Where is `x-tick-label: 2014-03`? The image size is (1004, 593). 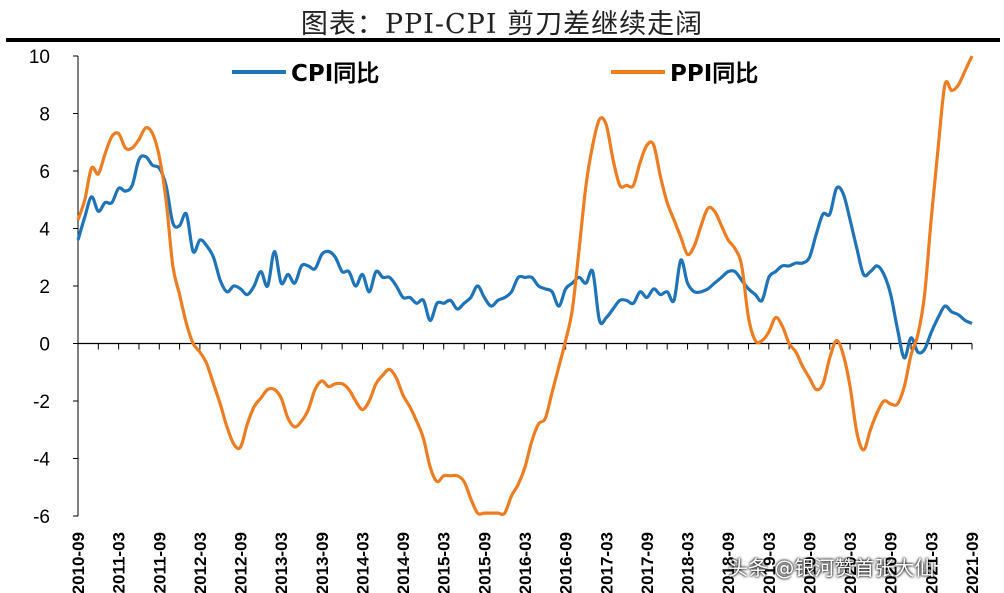
x-tick-label: 2014-03 is located at coordinates (362, 562).